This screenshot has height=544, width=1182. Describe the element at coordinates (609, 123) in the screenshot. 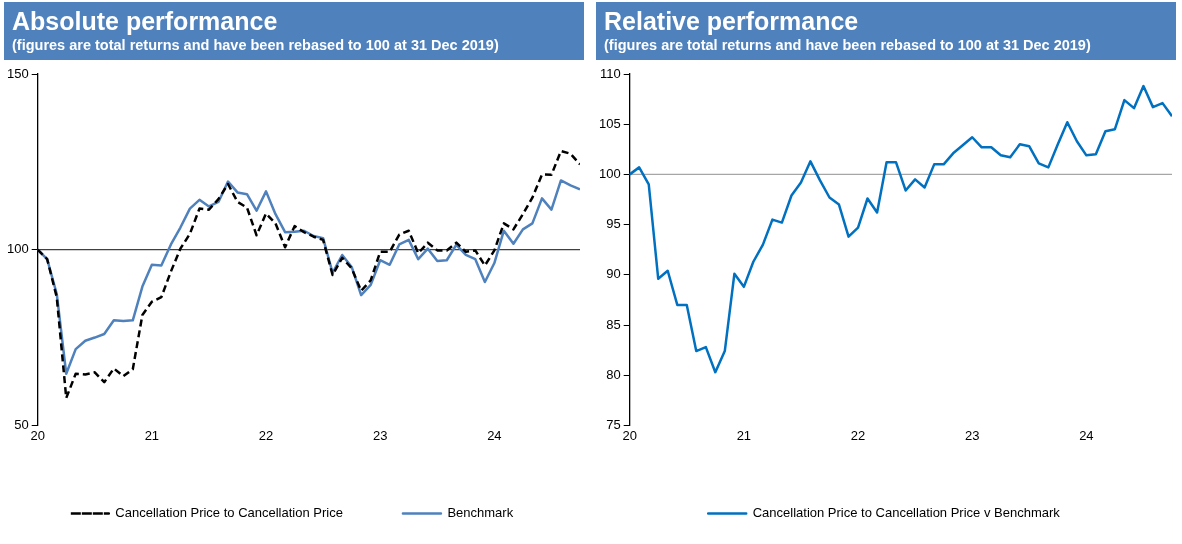

I see `y-tick-label: 105` at that location.